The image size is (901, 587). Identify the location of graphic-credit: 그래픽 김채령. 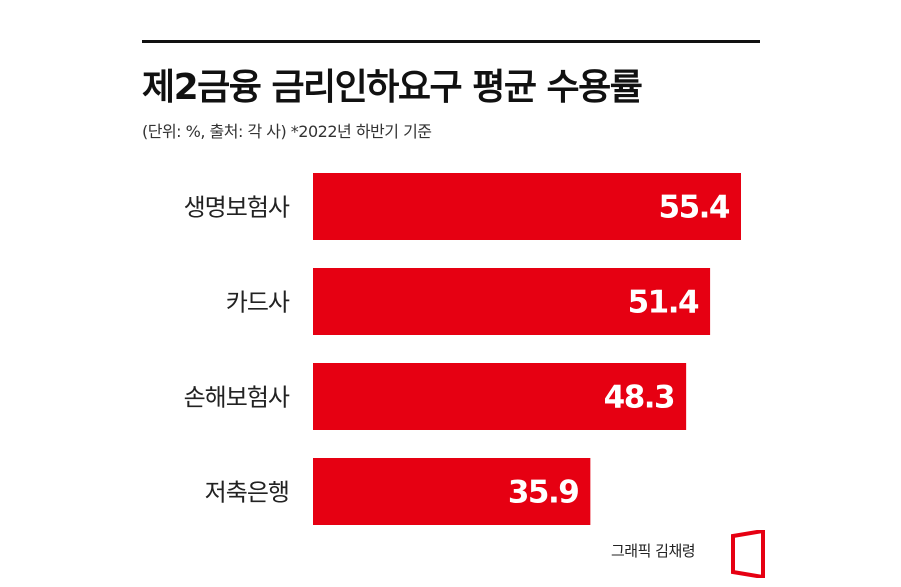
(653, 551).